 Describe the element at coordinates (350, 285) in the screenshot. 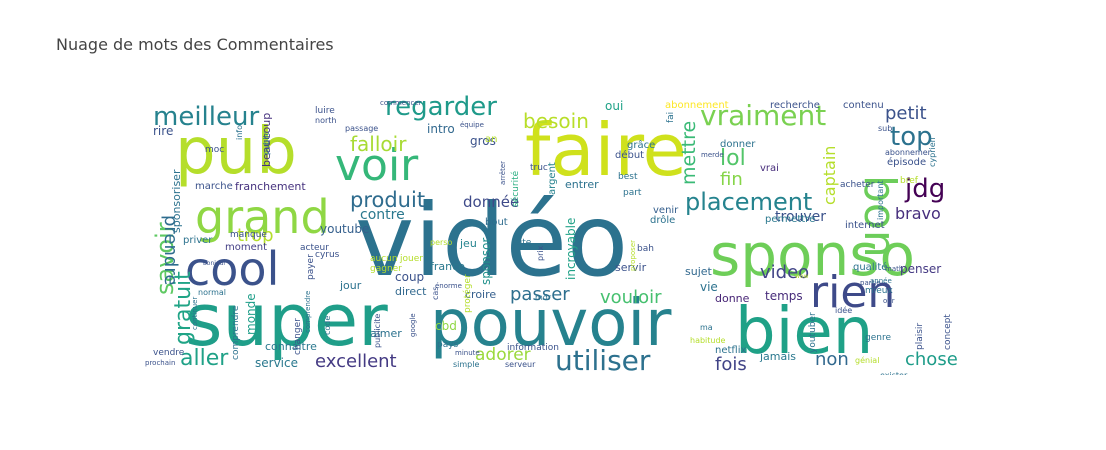

I see `cloud-word: jour` at that location.